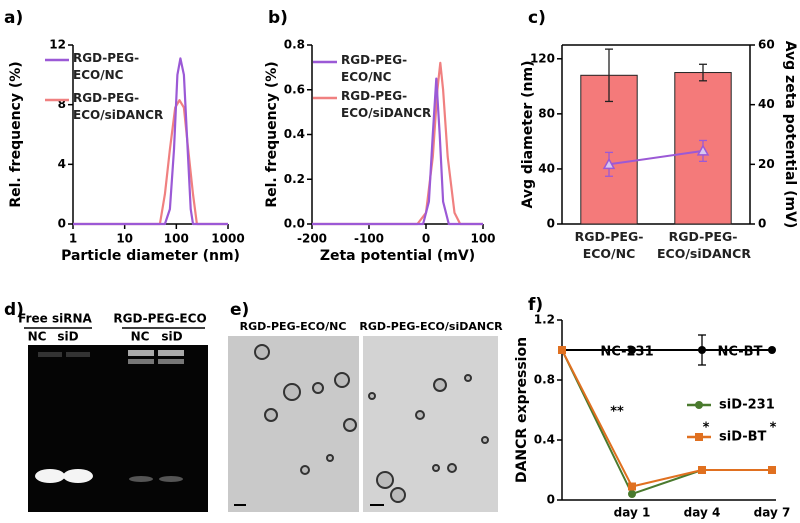 Image resolution: width=800 pixels, height=523 pixels. Describe the element at coordinates (546, 113) in the screenshot. I see `y-tick-label: 80` at that location.